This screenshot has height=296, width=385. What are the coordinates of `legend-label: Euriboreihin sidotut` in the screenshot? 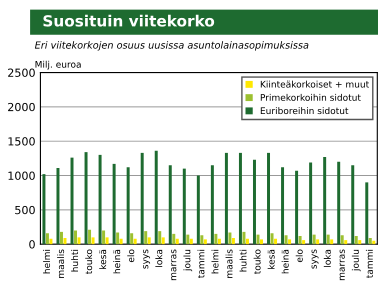 It's located at (304, 110).